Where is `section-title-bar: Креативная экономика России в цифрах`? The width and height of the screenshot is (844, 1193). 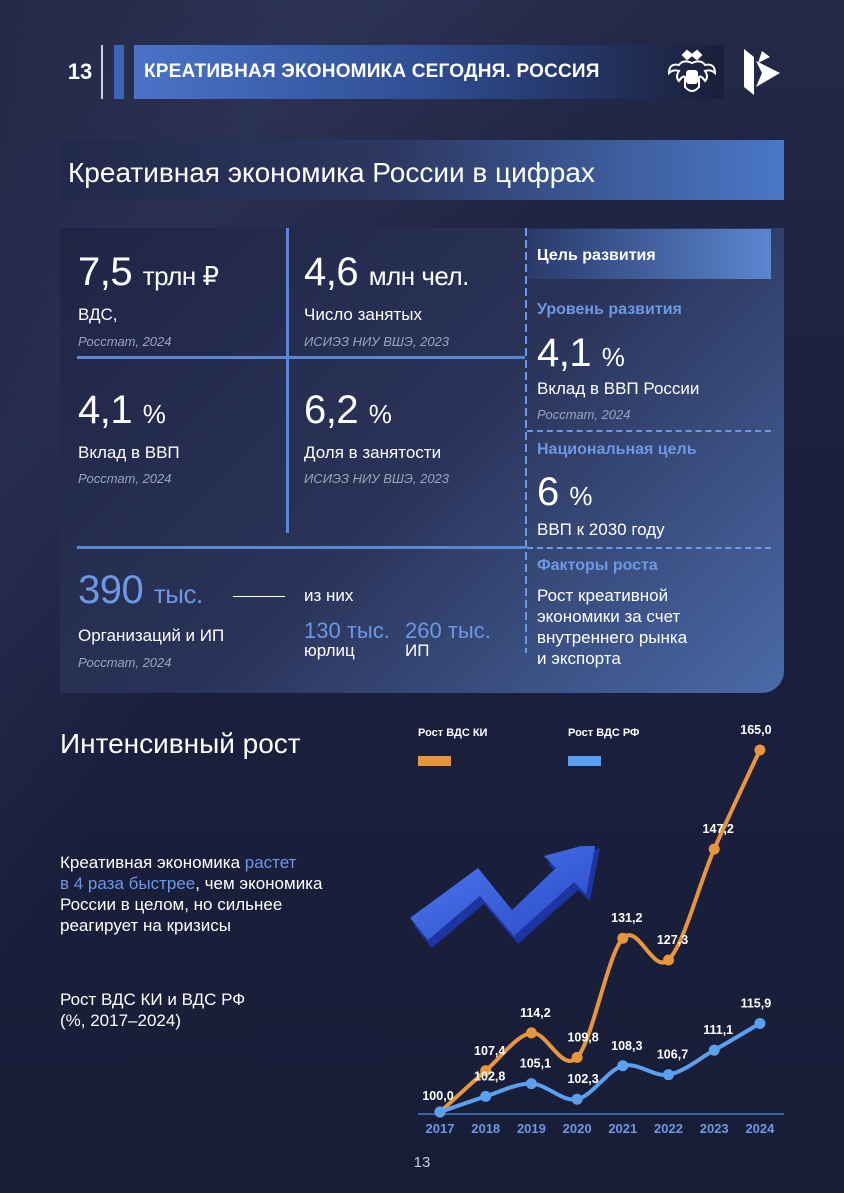
section-title-bar: Креативная экономика России в цифрах is located at coordinates (422, 170).